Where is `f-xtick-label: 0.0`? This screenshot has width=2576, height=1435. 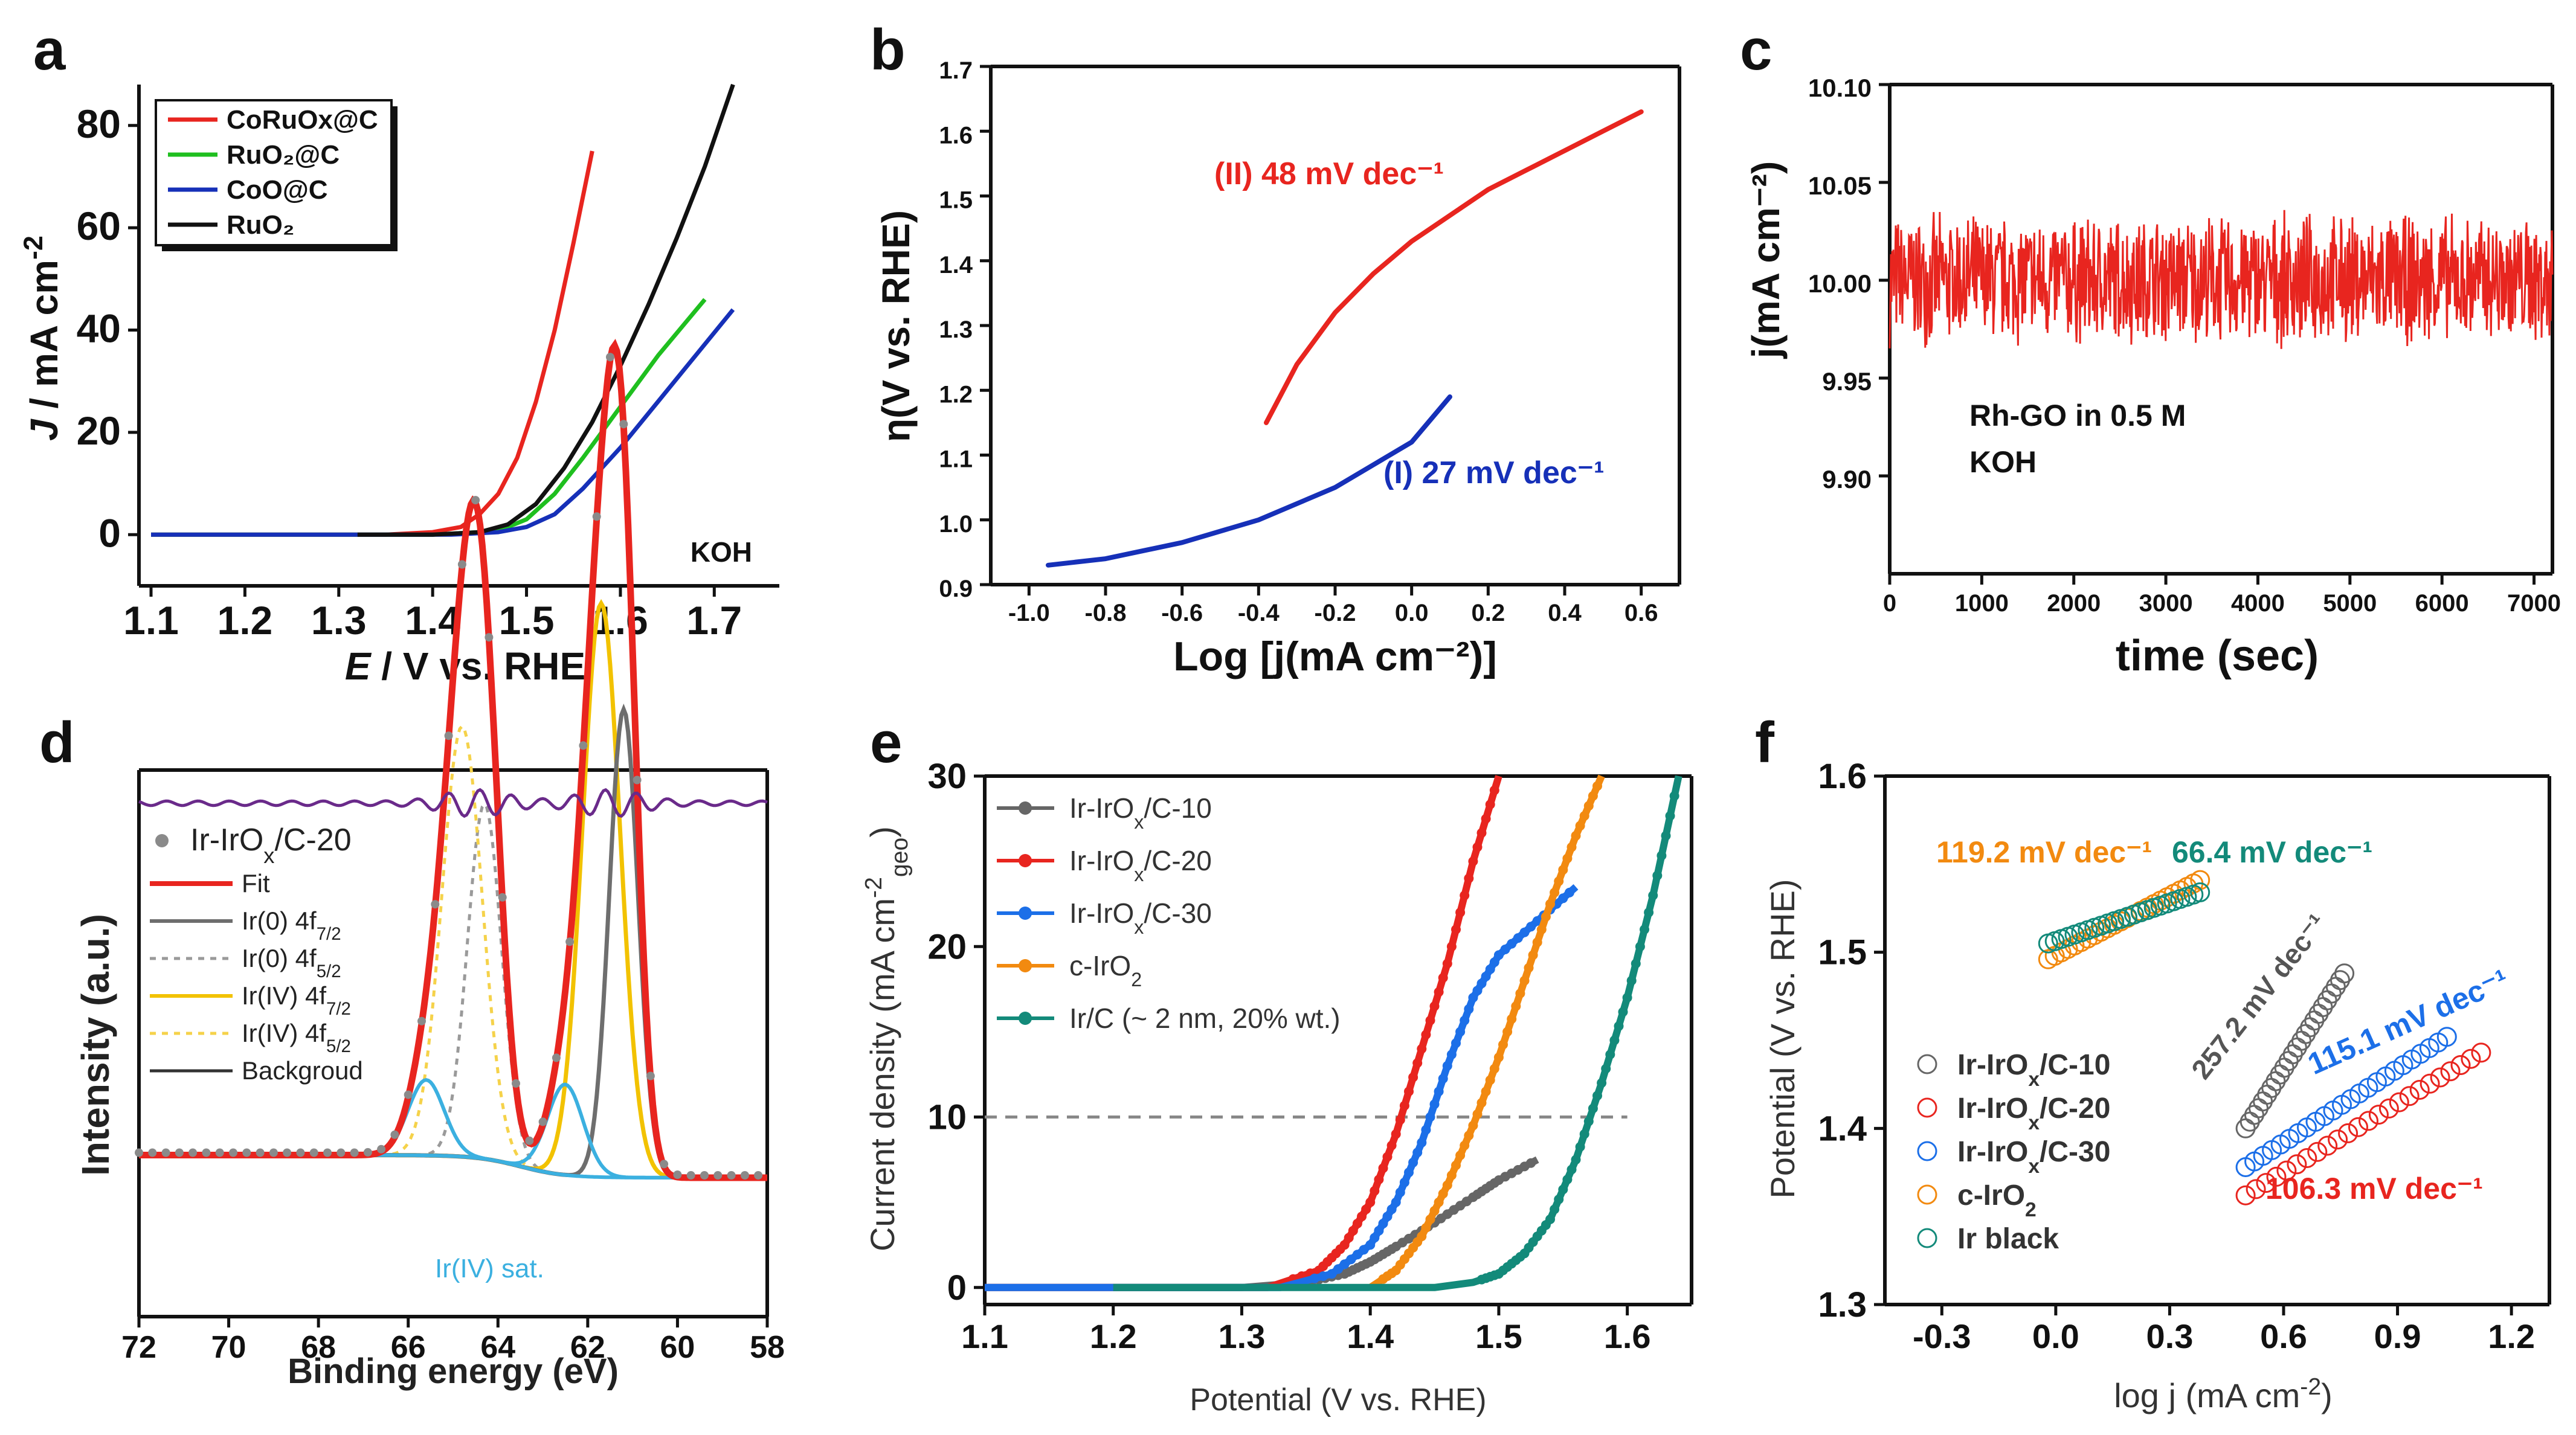 f-xtick-label: 0.0 is located at coordinates (2055, 1336).